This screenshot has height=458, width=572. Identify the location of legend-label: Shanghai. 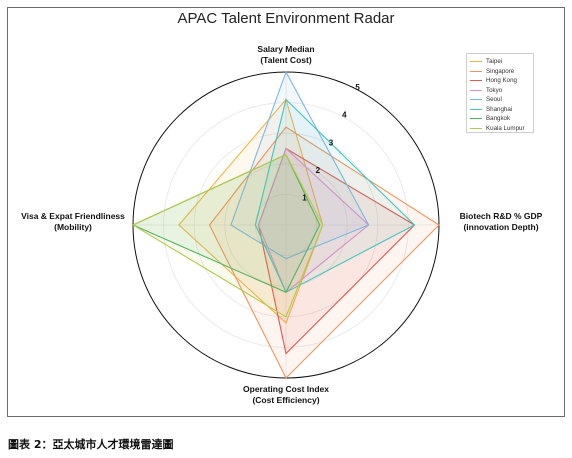
(499, 109).